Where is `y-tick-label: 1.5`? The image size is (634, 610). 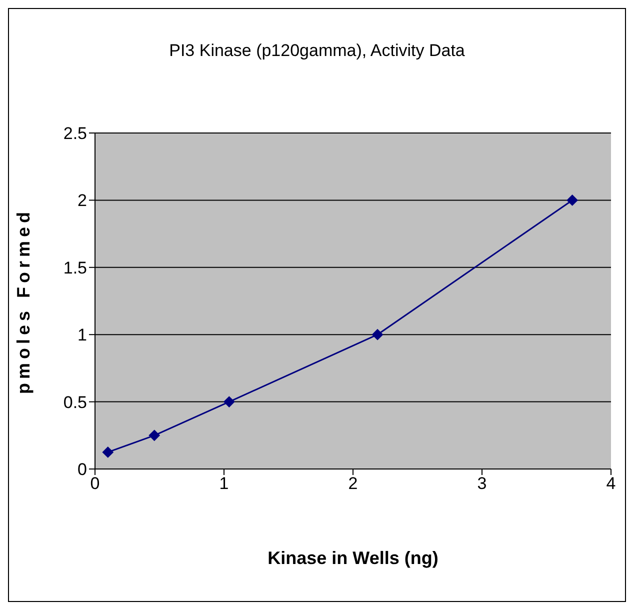 y-tick-label: 1.5 is located at coordinates (75, 268).